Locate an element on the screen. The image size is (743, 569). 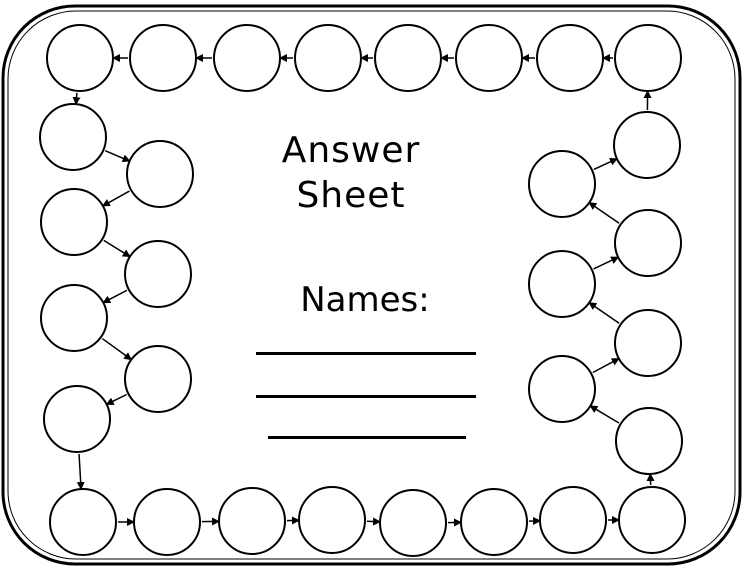
title-line-2: Sheet is located at coordinates (351, 195).